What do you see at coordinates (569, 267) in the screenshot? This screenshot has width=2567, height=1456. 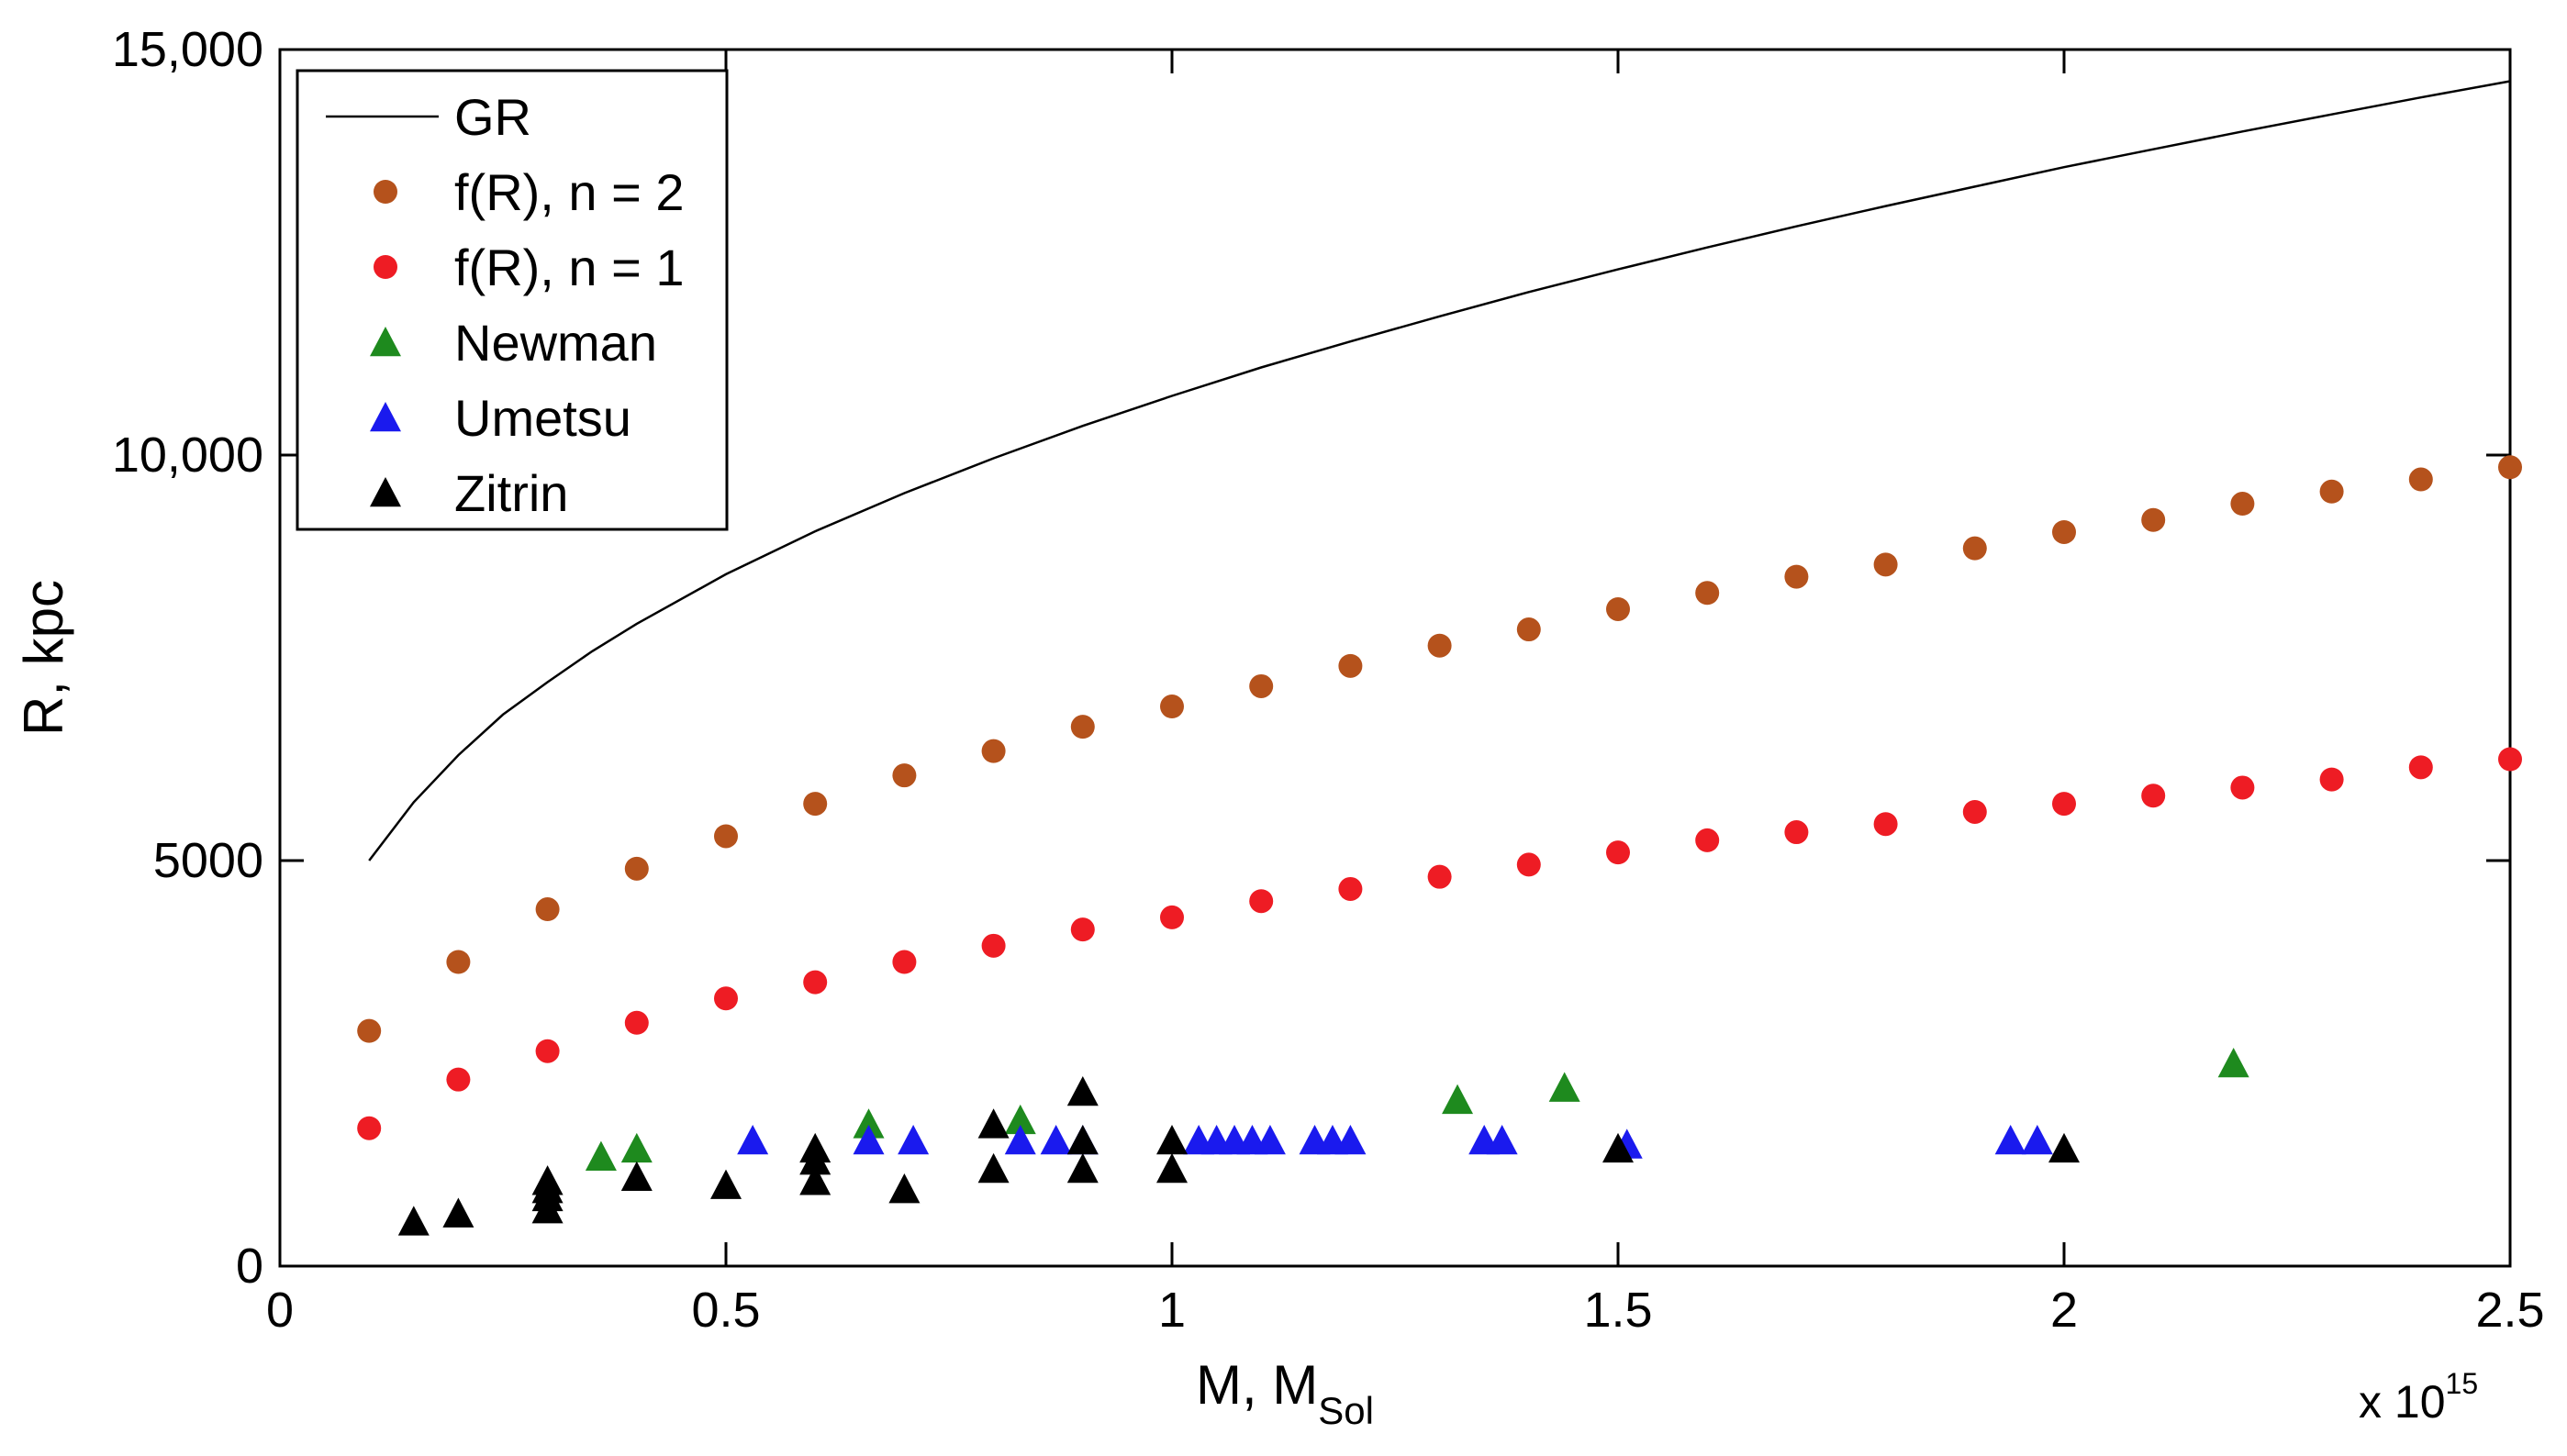 I see `legend-label: f(R), n = 1` at bounding box center [569, 267].